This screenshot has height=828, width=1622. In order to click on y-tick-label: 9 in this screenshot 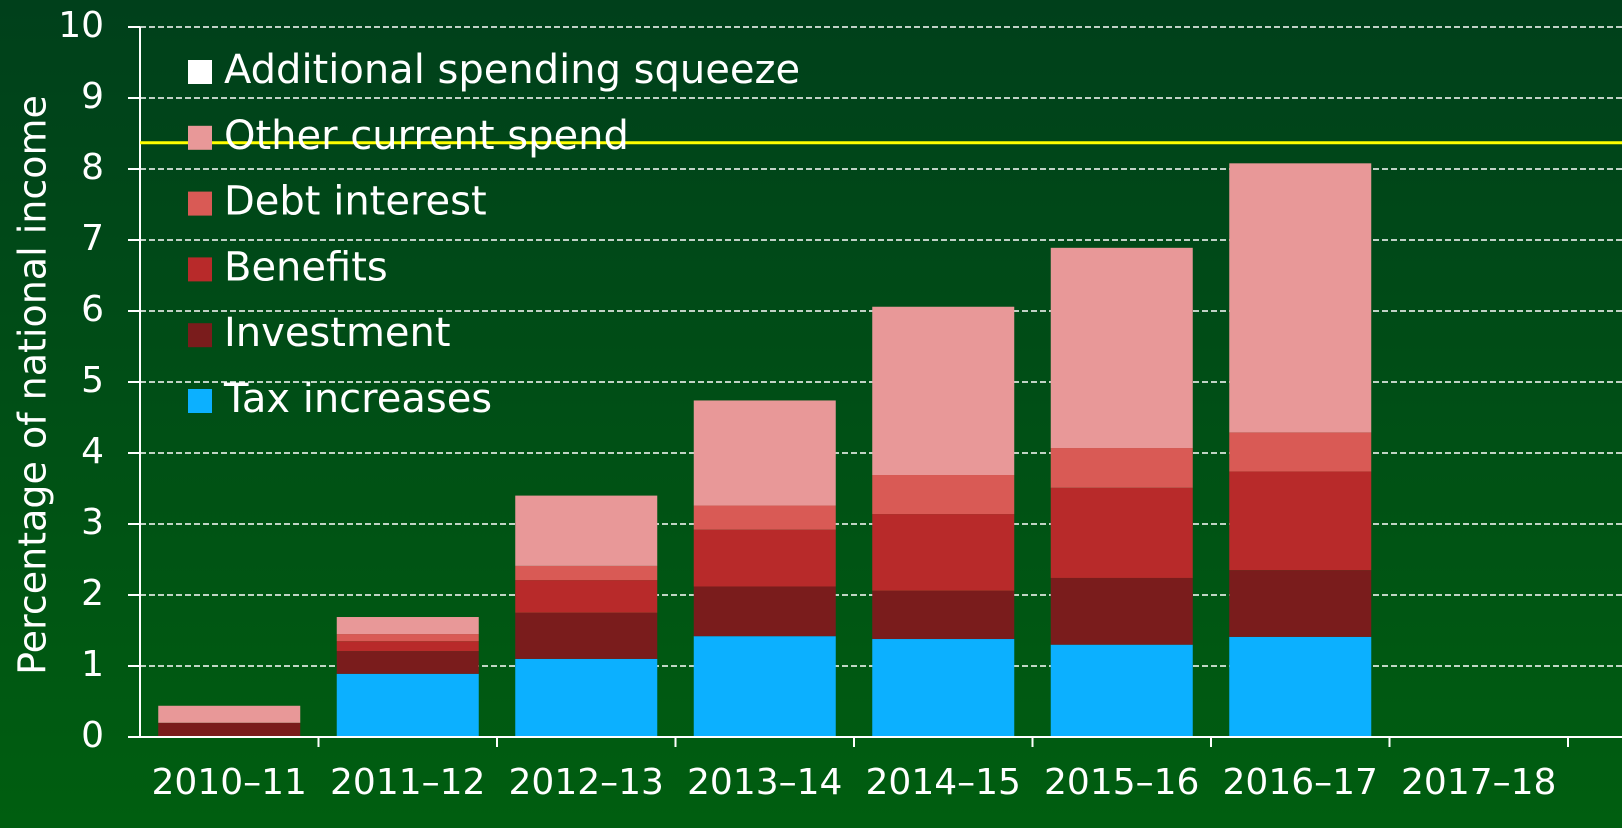, I will do `click(92, 96)`.